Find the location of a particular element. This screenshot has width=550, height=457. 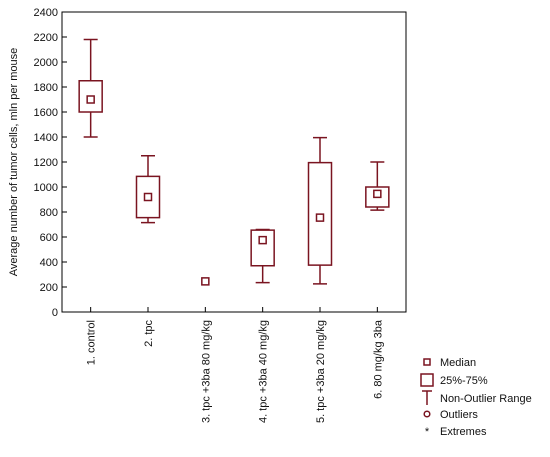

y-tick-label: 1600 is located at coordinates (46, 113).